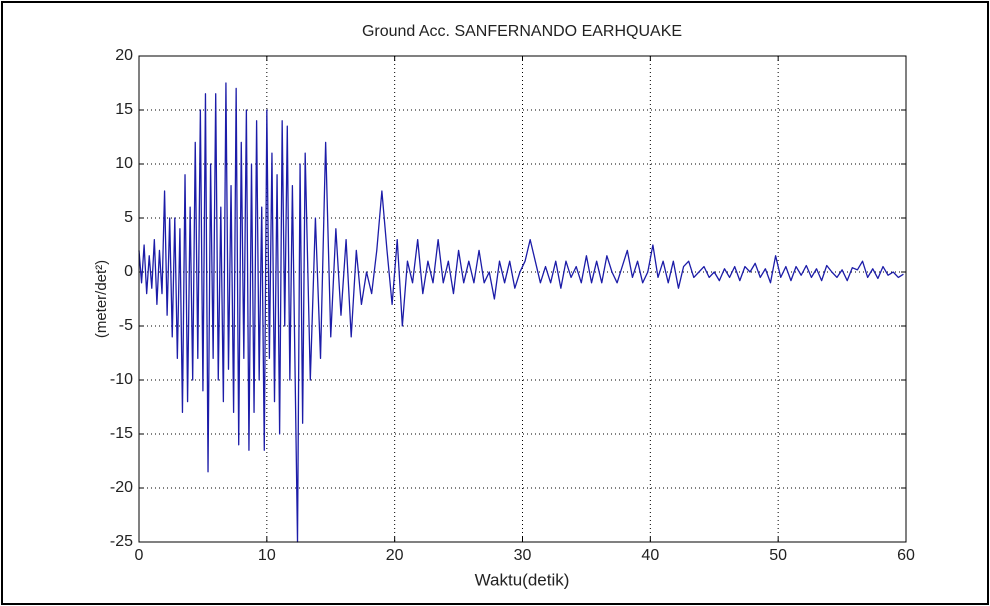  I want to click on y-axis-label: (meter/det²), so click(101, 299).